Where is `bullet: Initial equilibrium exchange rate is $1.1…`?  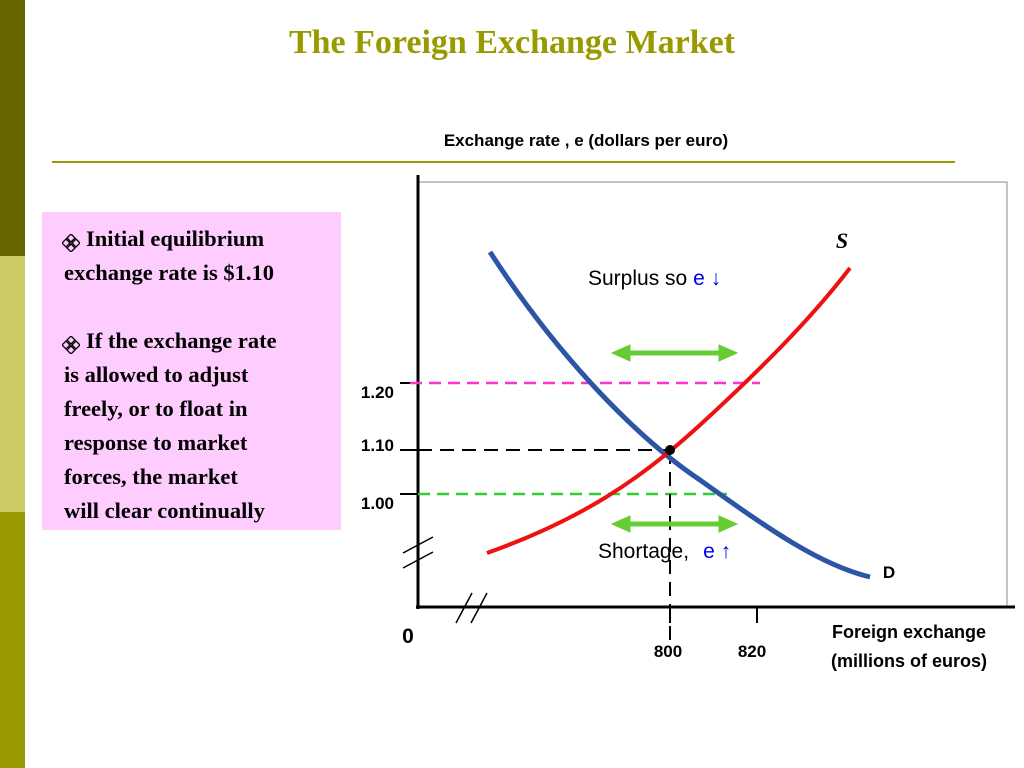 bullet: Initial equilibrium exchange rate is $1.1… is located at coordinates (201, 256).